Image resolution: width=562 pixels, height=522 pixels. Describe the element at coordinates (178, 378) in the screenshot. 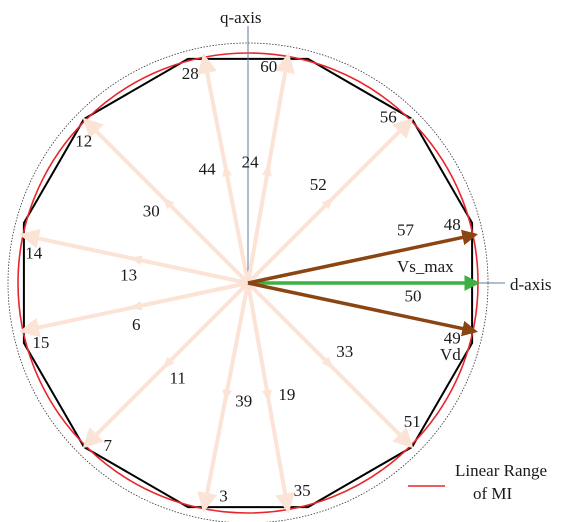

I see `vector-mid-label-11: 11` at that location.